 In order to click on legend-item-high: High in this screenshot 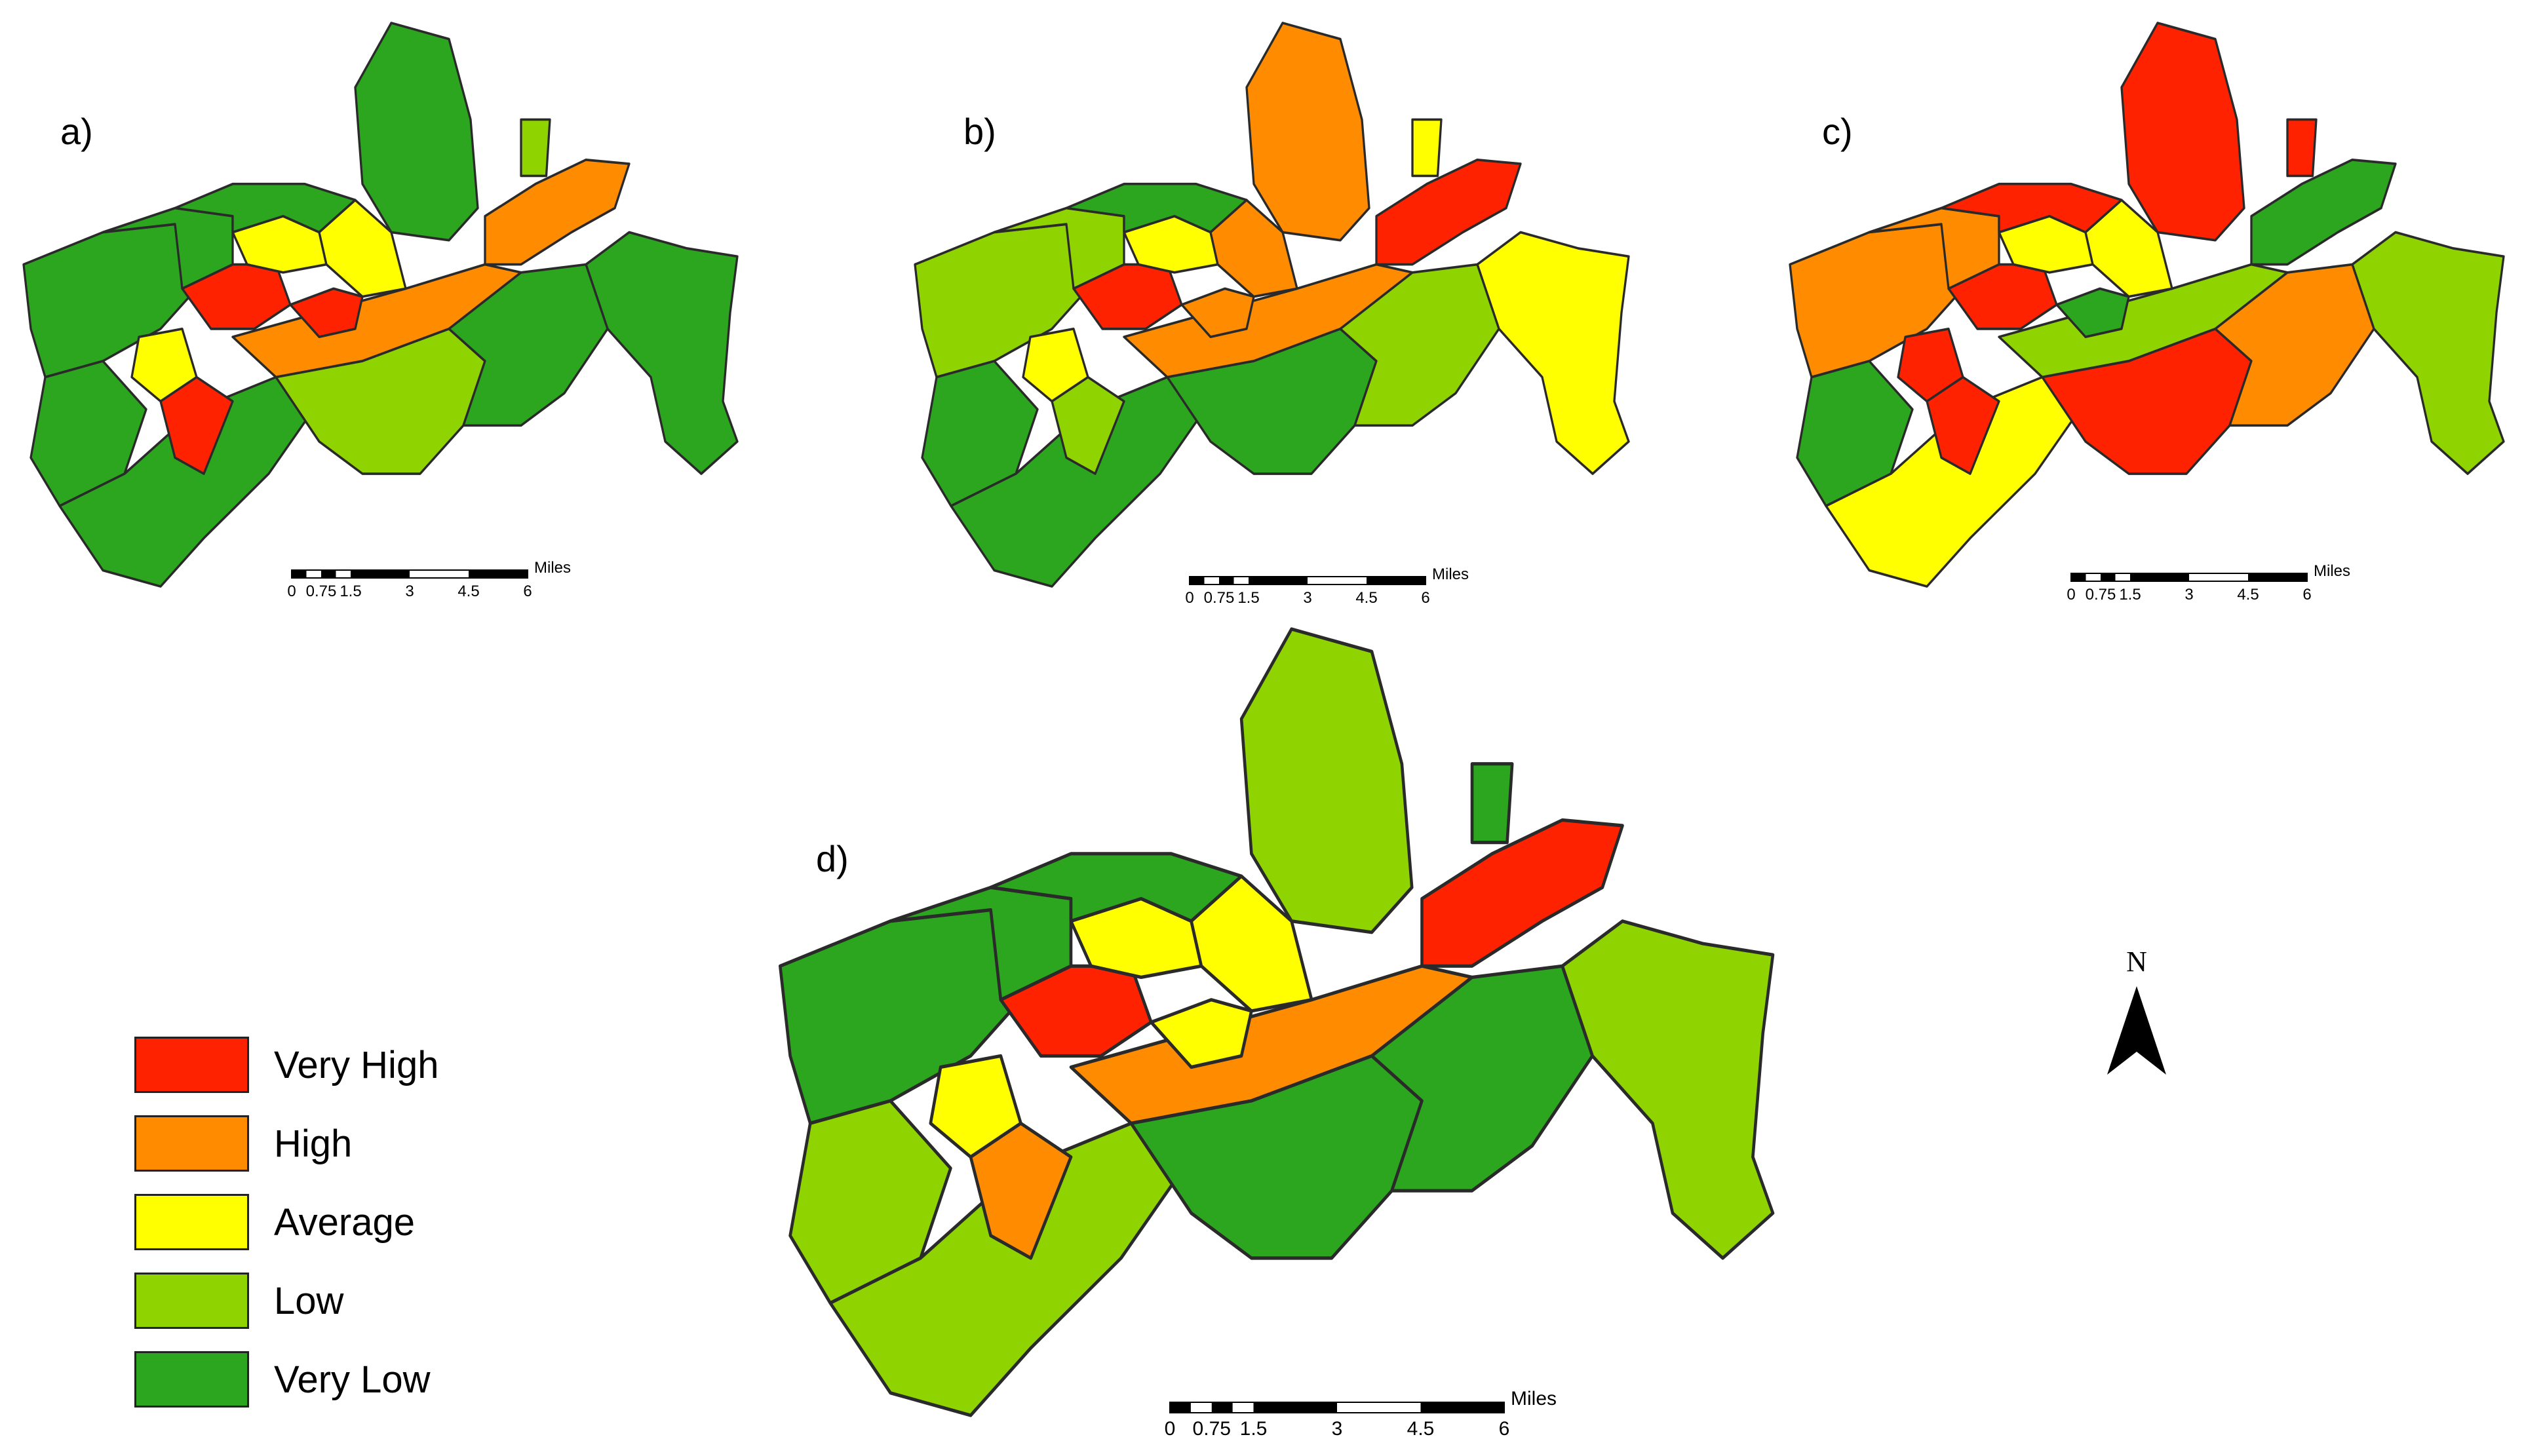, I will do `click(317, 1143)`.